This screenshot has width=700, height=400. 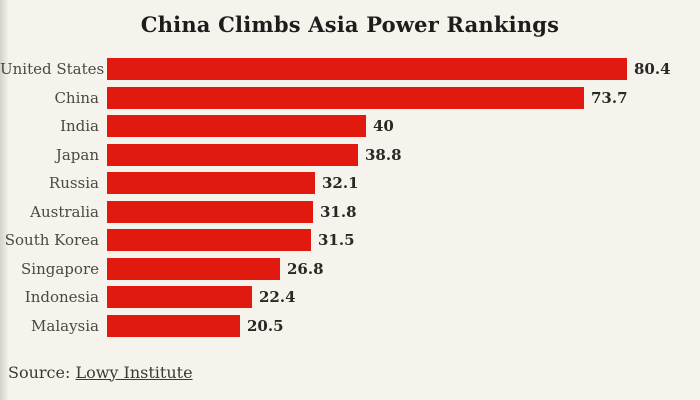 I want to click on bar-row: United States 80.4, so click(x=350, y=69).